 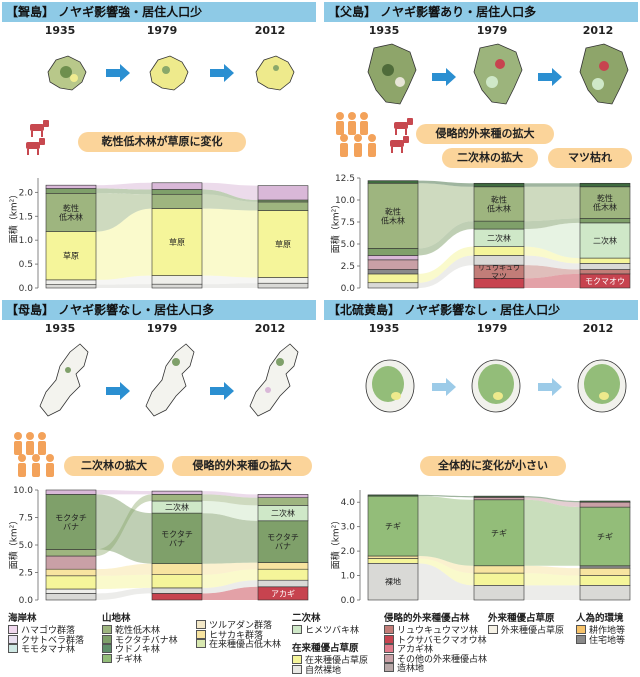 I want to click on segment-label: リュウキュウ, so click(x=499, y=268).